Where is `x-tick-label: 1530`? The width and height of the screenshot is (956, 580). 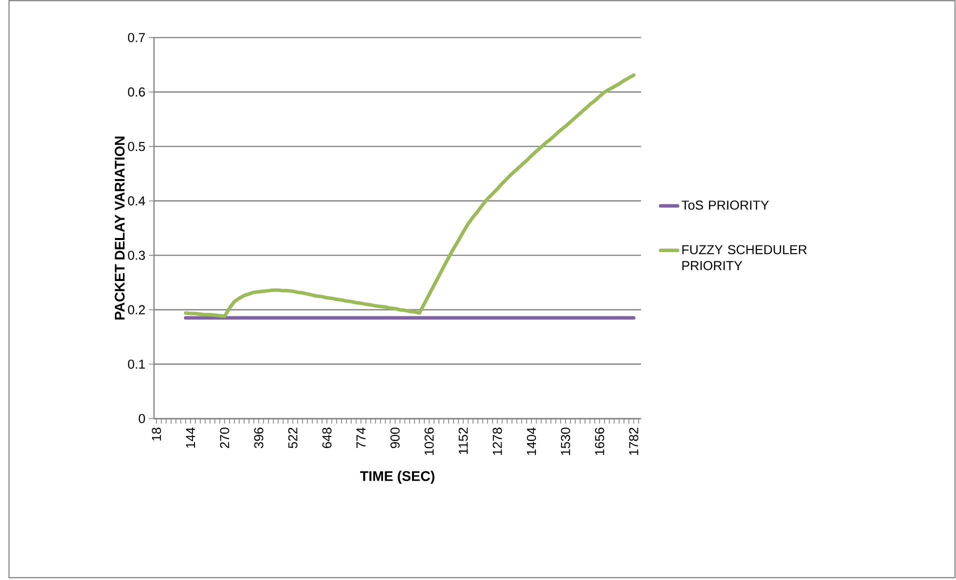 x-tick-label: 1530 is located at coordinates (565, 442).